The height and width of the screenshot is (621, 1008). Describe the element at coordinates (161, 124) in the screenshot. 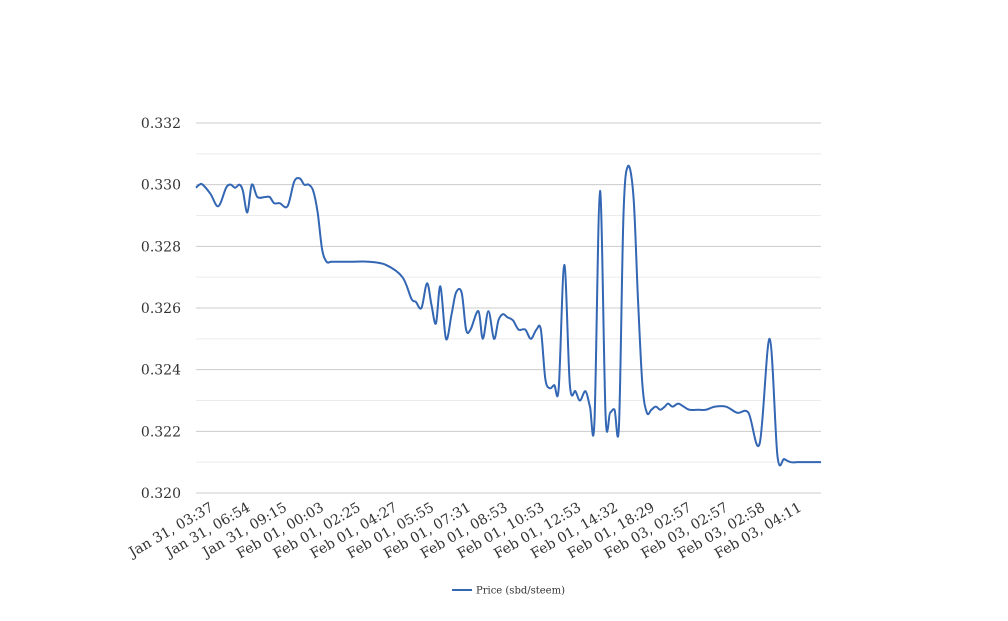

I see `y-tick-label: 0.332` at that location.